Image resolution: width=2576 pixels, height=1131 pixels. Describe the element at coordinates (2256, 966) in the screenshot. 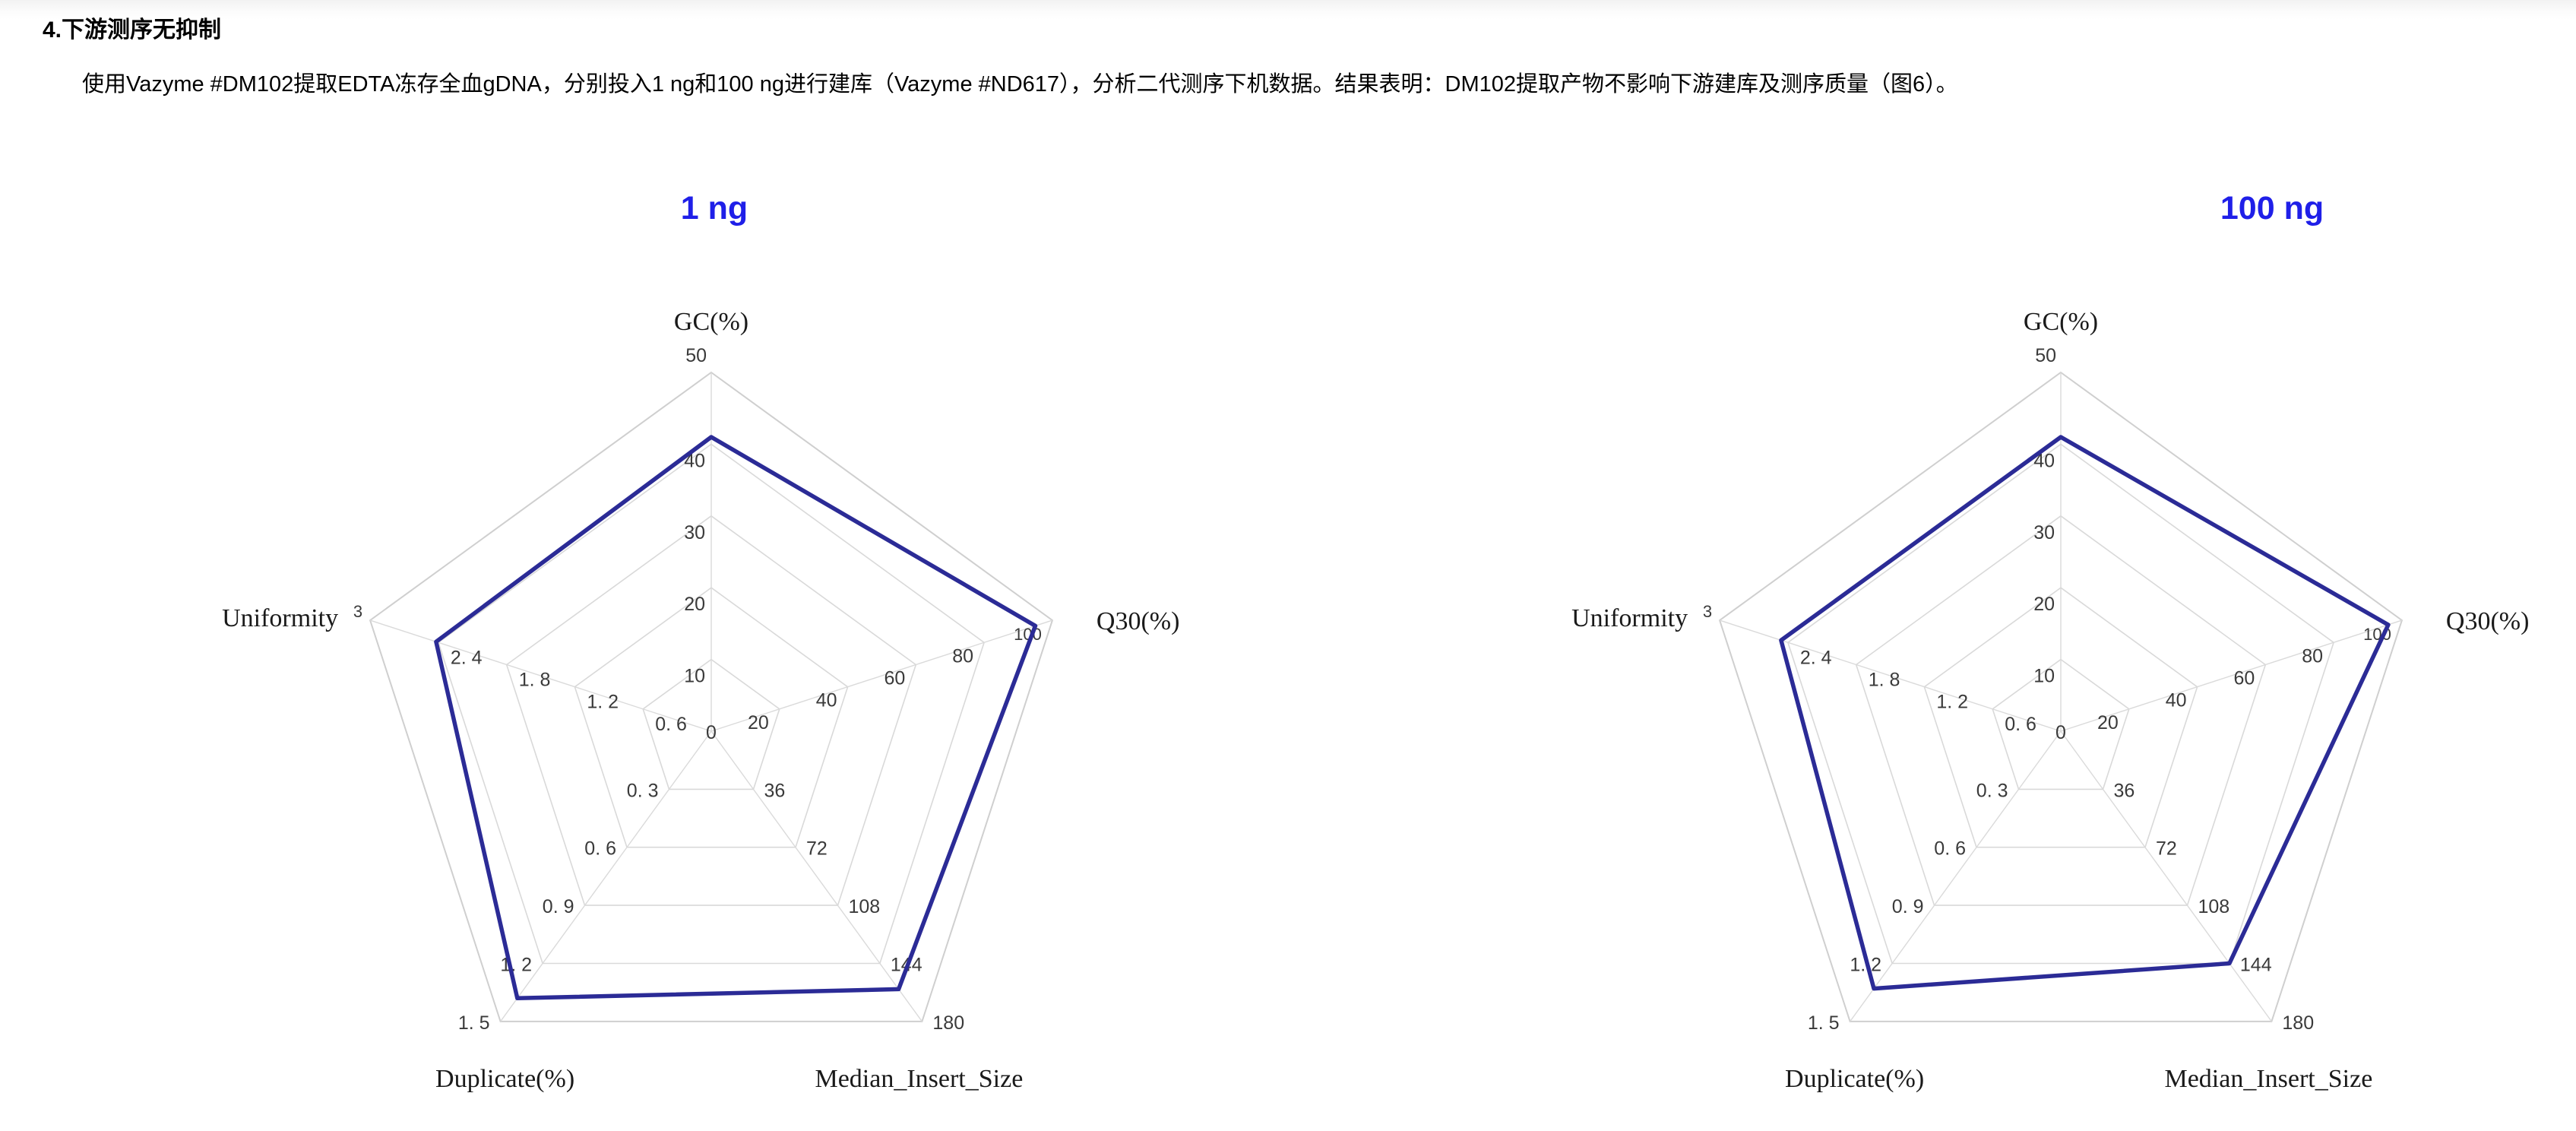

I see `axis-tick-label: 144` at that location.